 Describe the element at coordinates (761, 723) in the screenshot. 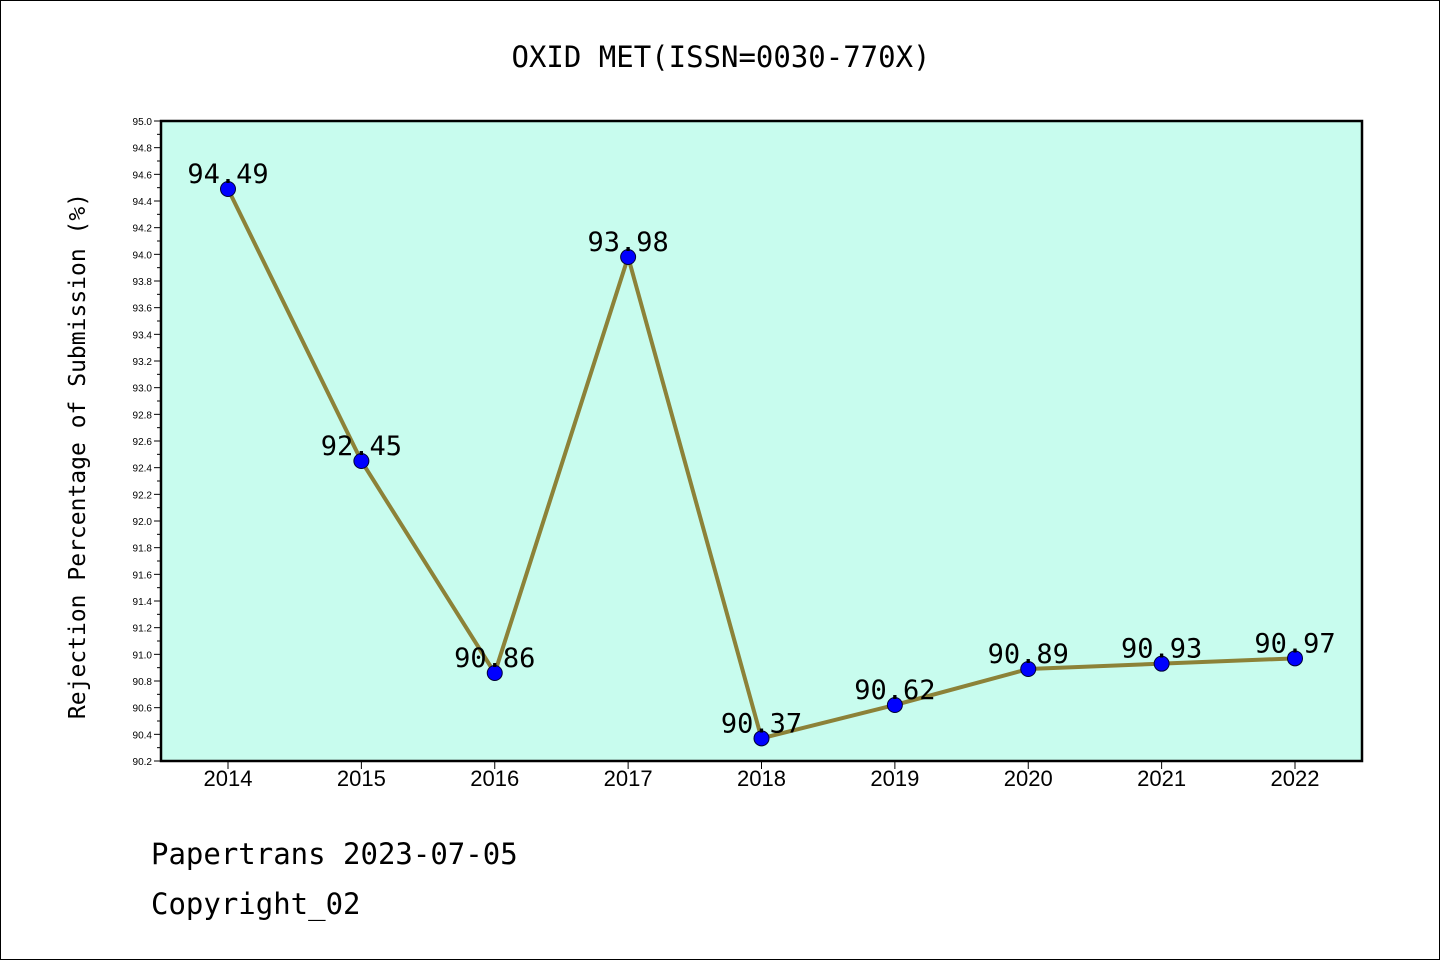

I see `data-label: 90.37` at that location.